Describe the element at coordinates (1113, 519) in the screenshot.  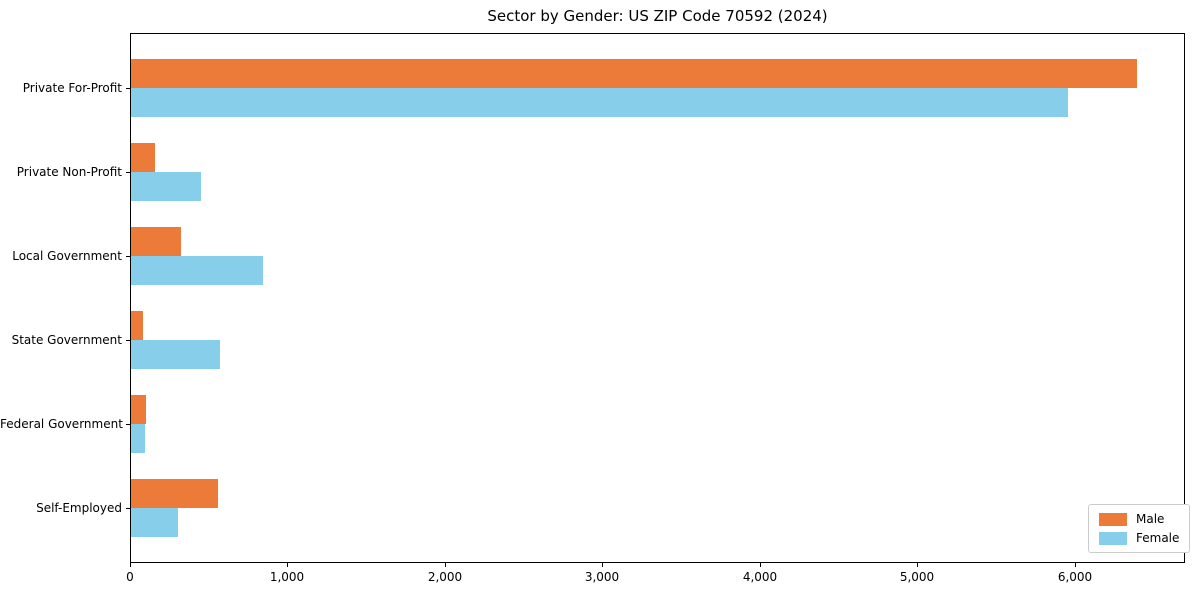
I see `legend-swatch-male` at that location.